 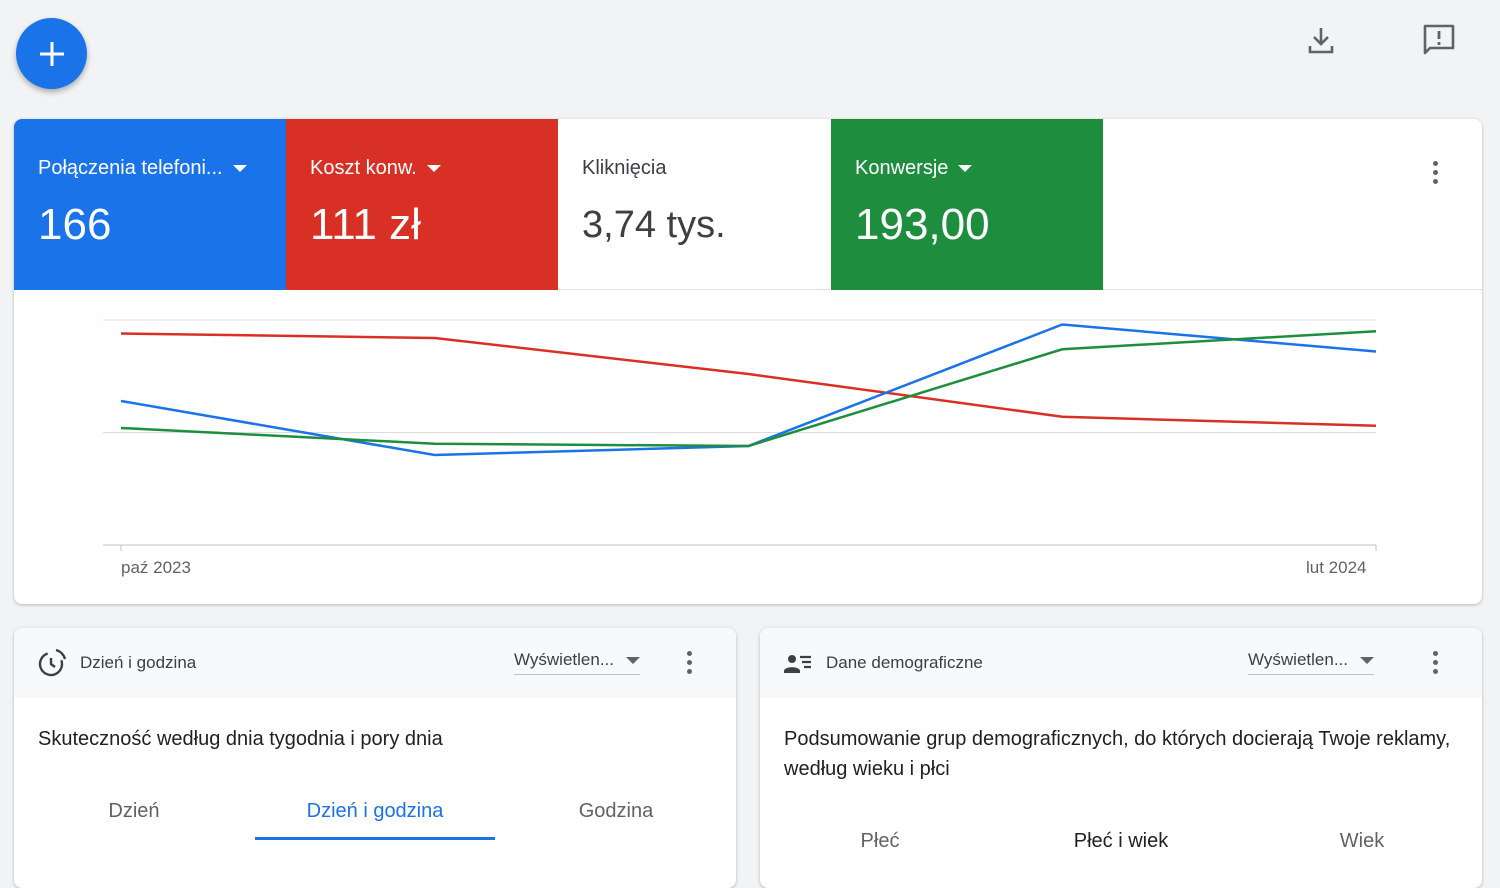 What do you see at coordinates (654, 225) in the screenshot?
I see `metric-value: 3,74 tys.` at bounding box center [654, 225].